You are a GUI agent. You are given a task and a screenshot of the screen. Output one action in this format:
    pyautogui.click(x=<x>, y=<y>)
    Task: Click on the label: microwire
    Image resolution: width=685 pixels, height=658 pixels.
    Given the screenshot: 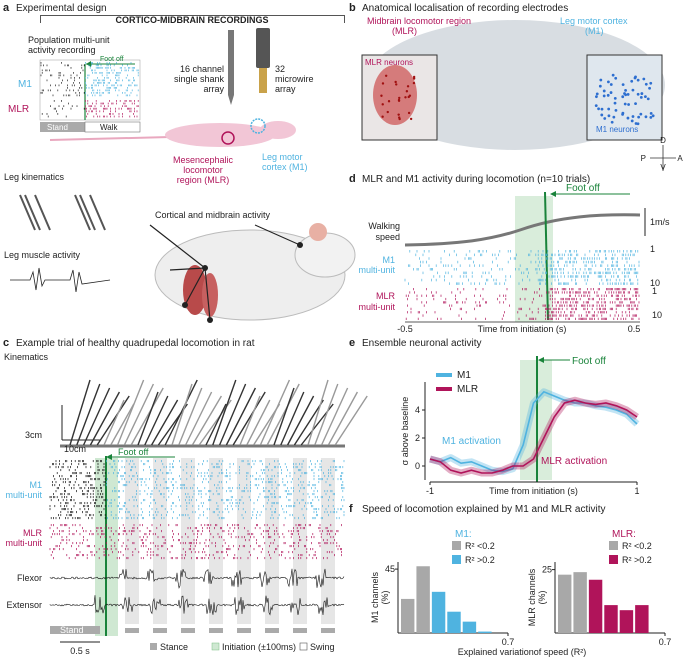 What is the action you would take?
    pyautogui.click(x=294, y=79)
    